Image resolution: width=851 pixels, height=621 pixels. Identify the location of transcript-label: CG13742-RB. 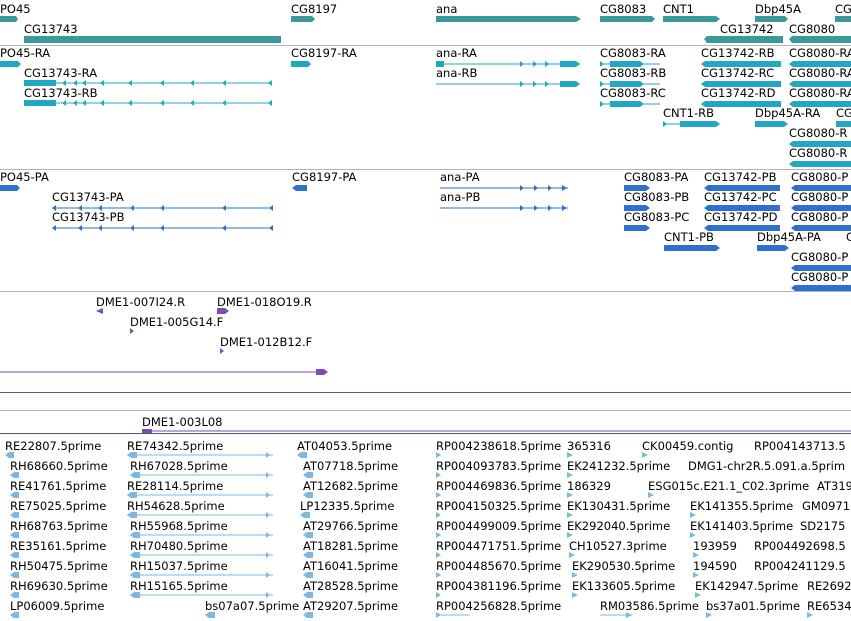
(738, 53).